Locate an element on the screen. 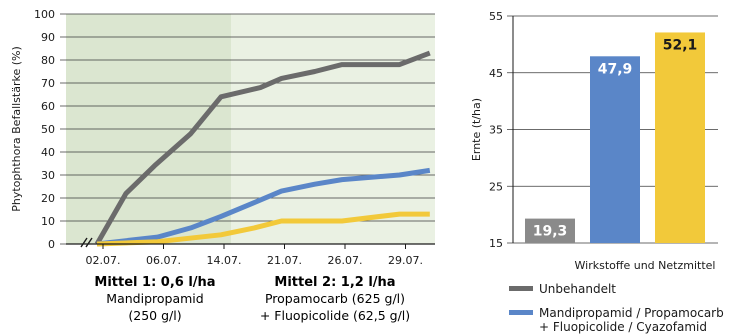 The width and height of the screenshot is (736, 334). y-tick-label: 30 is located at coordinates (48, 175).